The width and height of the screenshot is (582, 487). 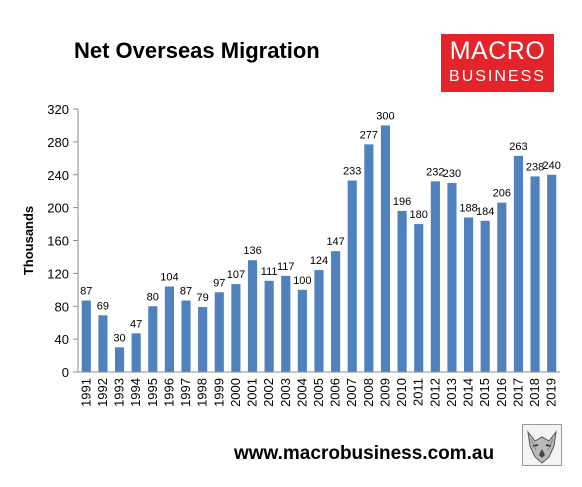 What do you see at coordinates (351, 392) in the screenshot?
I see `x-tick-label: 2007` at bounding box center [351, 392].